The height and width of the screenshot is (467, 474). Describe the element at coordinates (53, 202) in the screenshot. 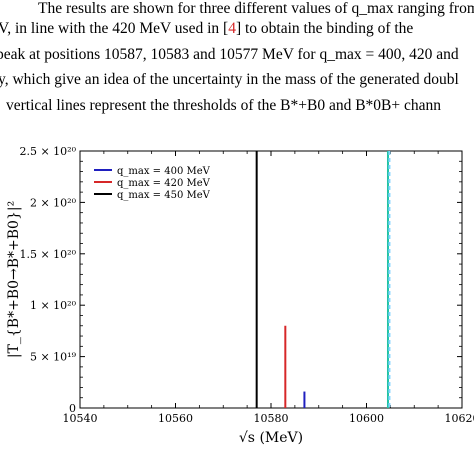

I see `y-tick-label: 2 × 10²⁰` at that location.